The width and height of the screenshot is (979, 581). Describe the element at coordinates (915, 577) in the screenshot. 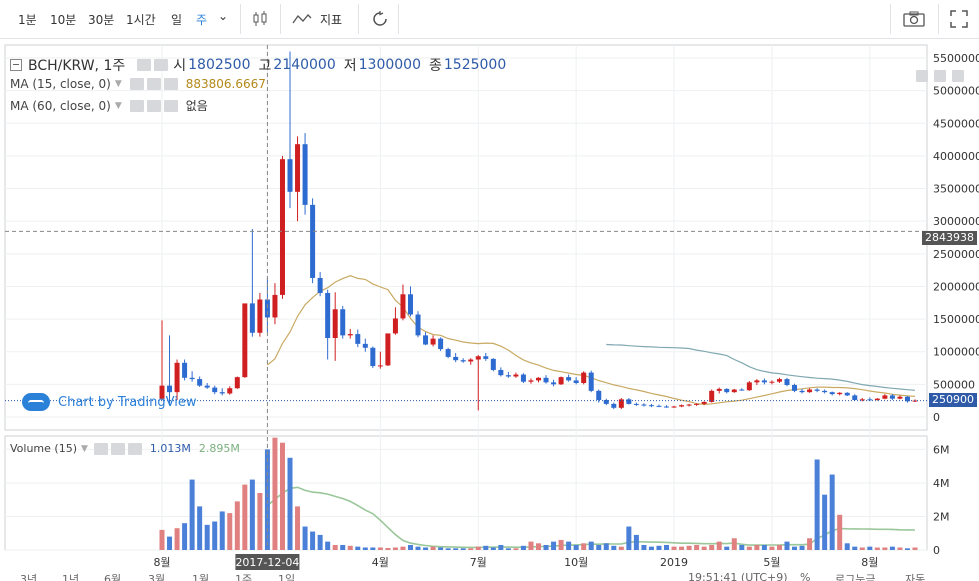

I see `auto-scale-toggle: 자동` at that location.